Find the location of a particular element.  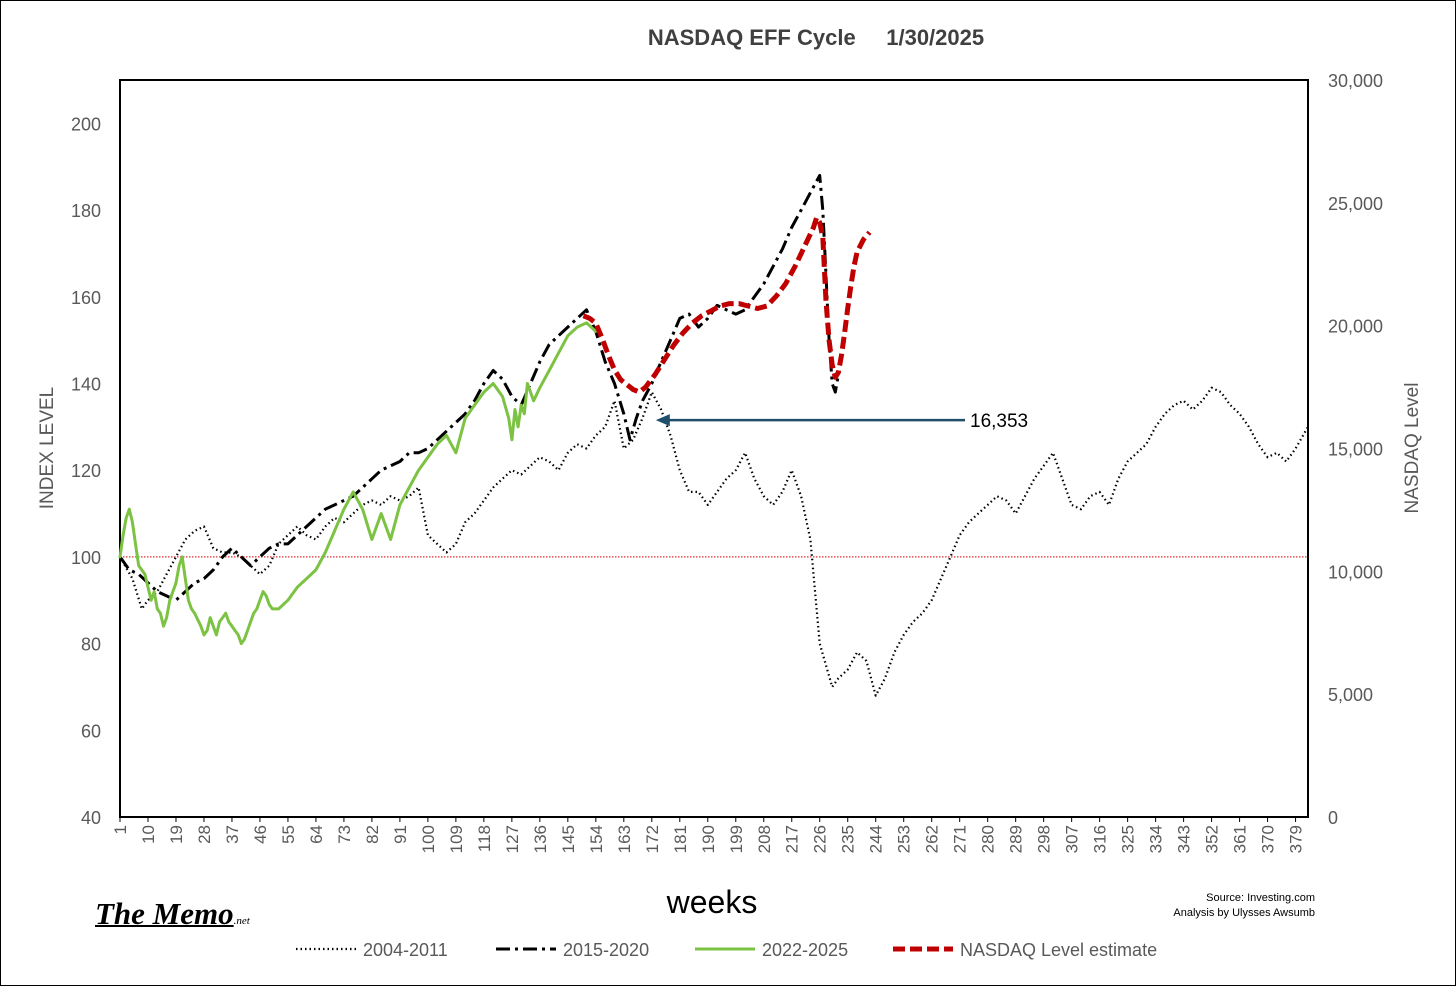

legend-label-1: 2004-2011 is located at coordinates (405, 950).